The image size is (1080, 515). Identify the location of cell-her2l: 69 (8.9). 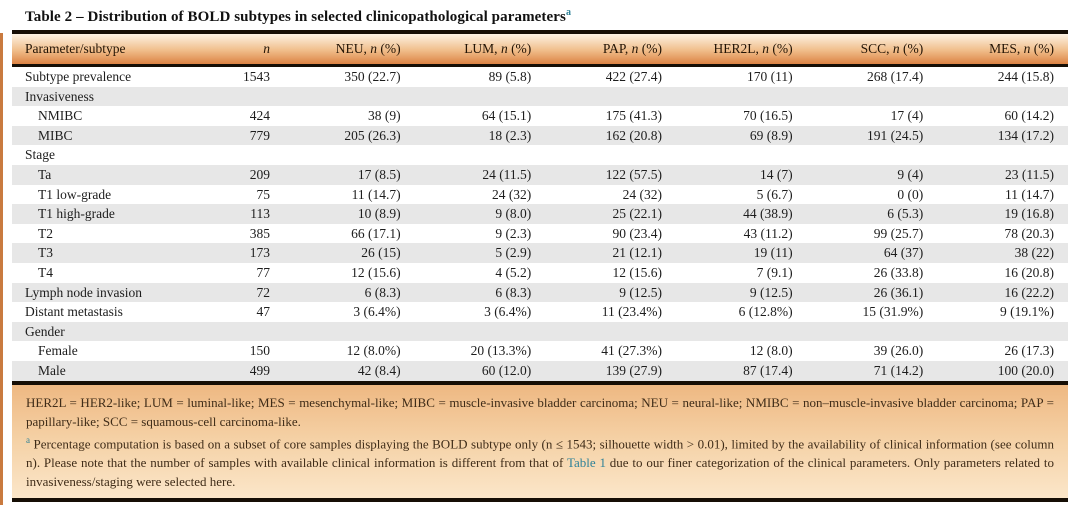
(741, 135).